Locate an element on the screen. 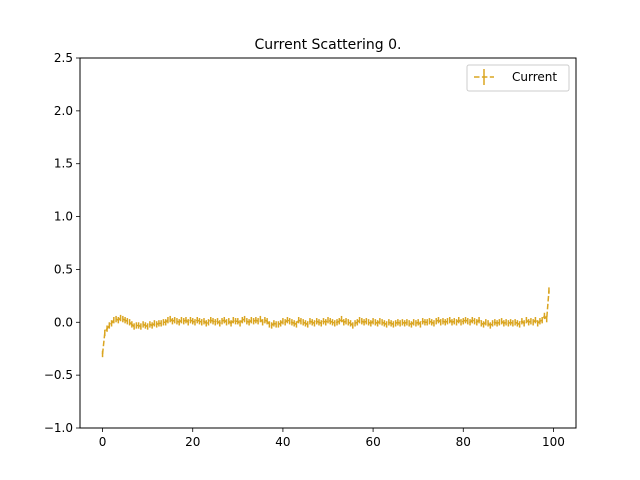  x-tick-label: 0 is located at coordinates (103, 442).